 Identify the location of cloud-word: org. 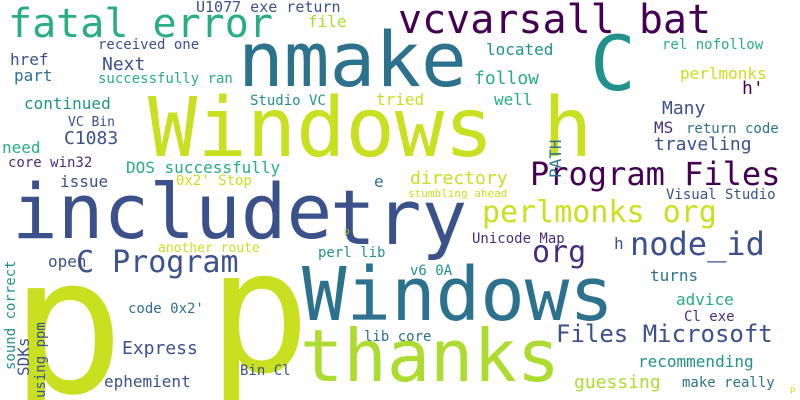
(559, 252).